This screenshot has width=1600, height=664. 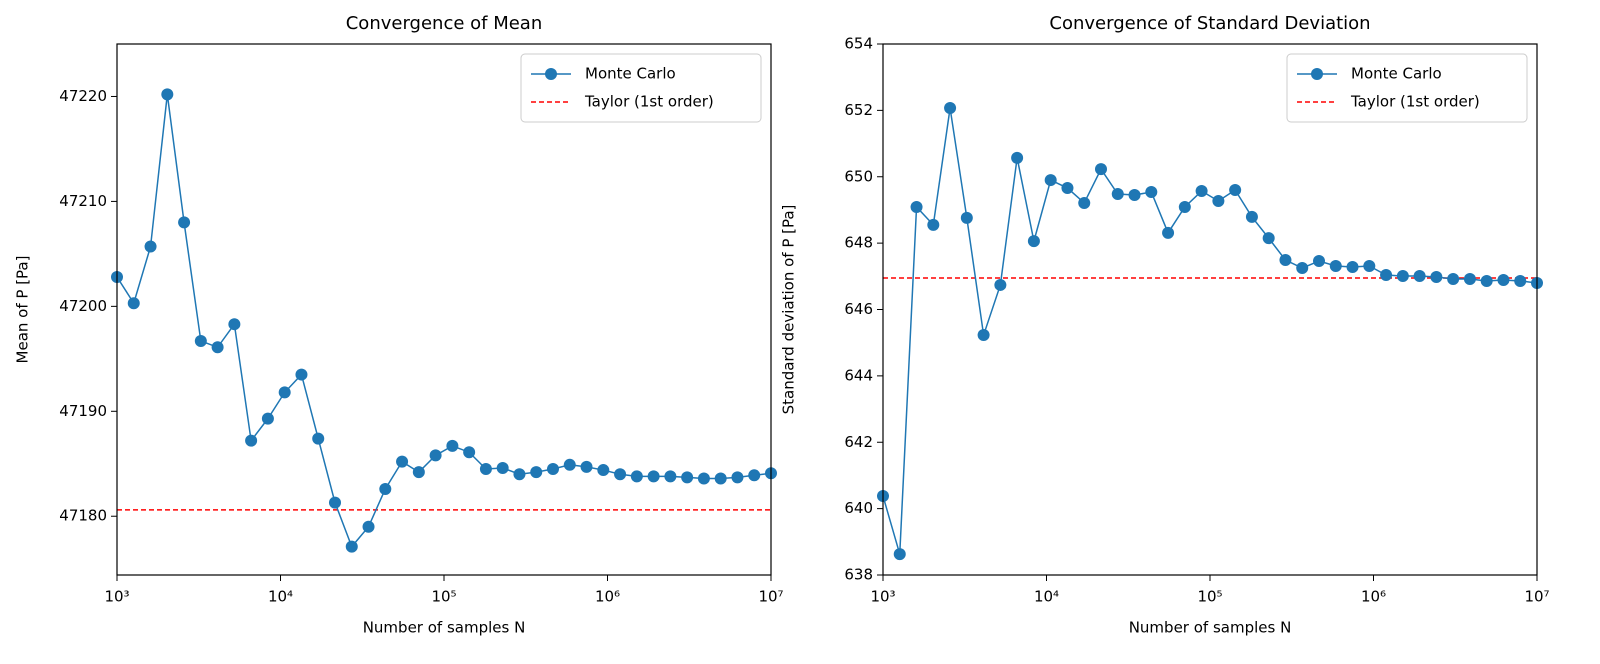 I want to click on y-tick-label: 642, so click(x=858, y=442).